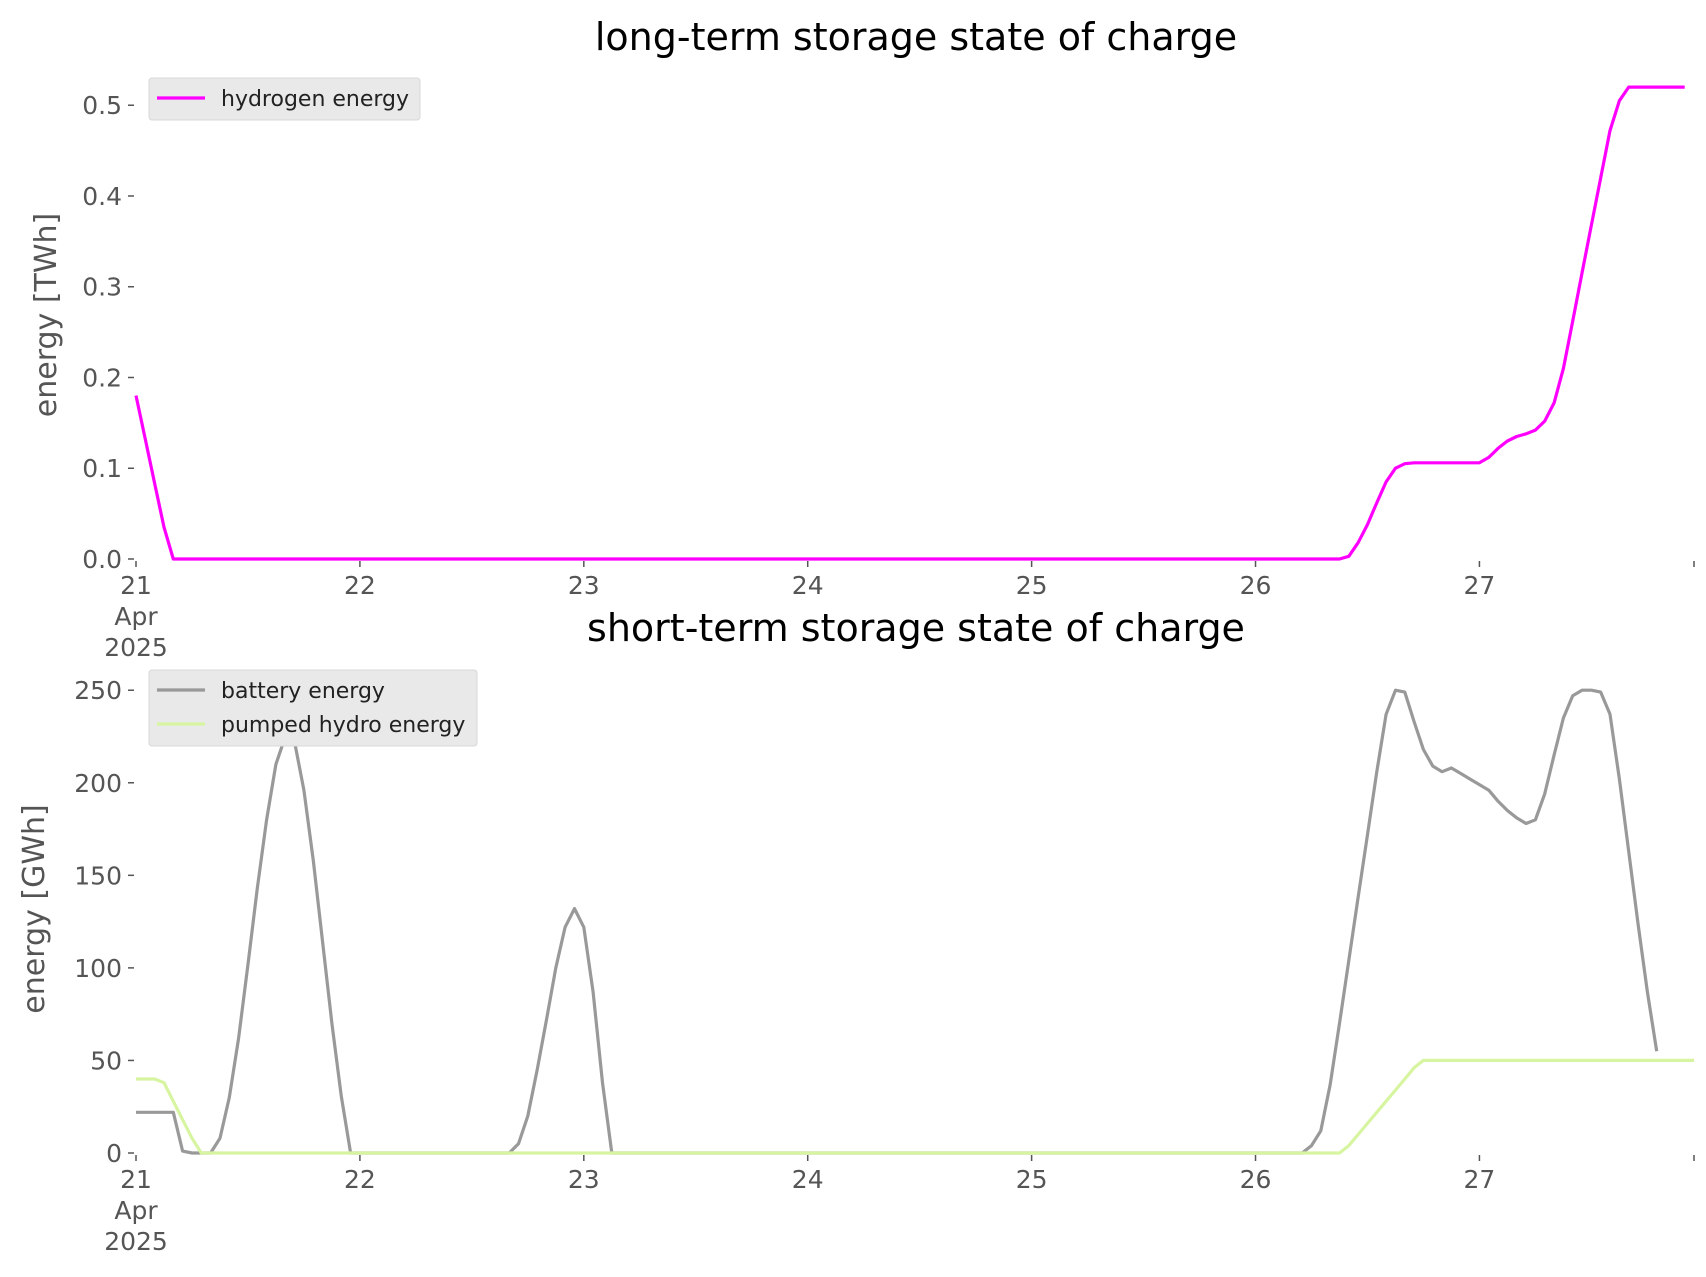 The image size is (1706, 1277). What do you see at coordinates (98, 783) in the screenshot?
I see `y-tick-label: 200` at bounding box center [98, 783].